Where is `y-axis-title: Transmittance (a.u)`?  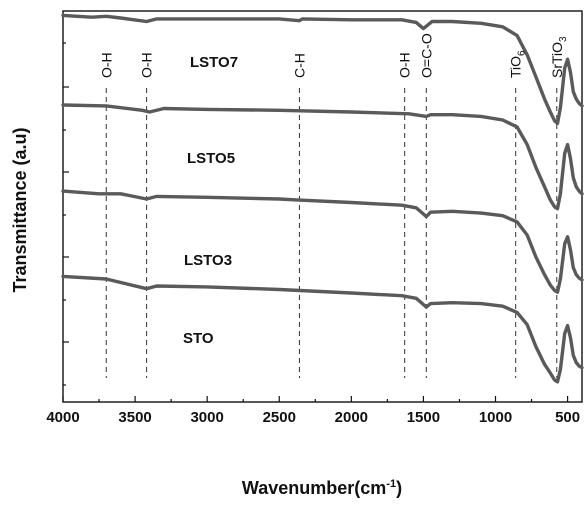 y-axis-title: Transmittance (a.u) is located at coordinates (20, 209).